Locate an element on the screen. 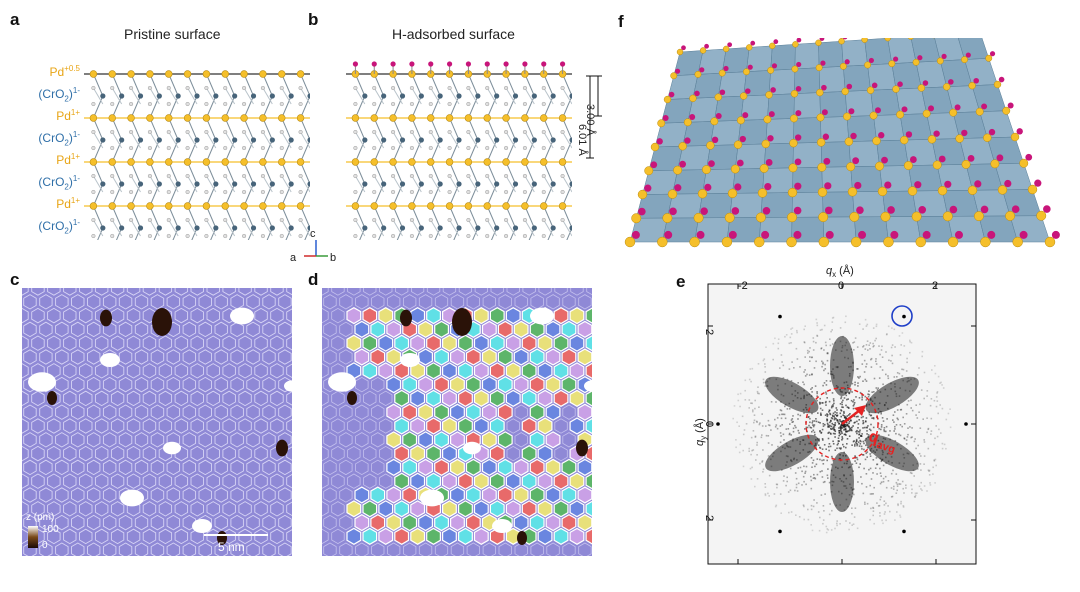 The width and height of the screenshot is (1080, 592). adatom-defect is located at coordinates (42, 382).